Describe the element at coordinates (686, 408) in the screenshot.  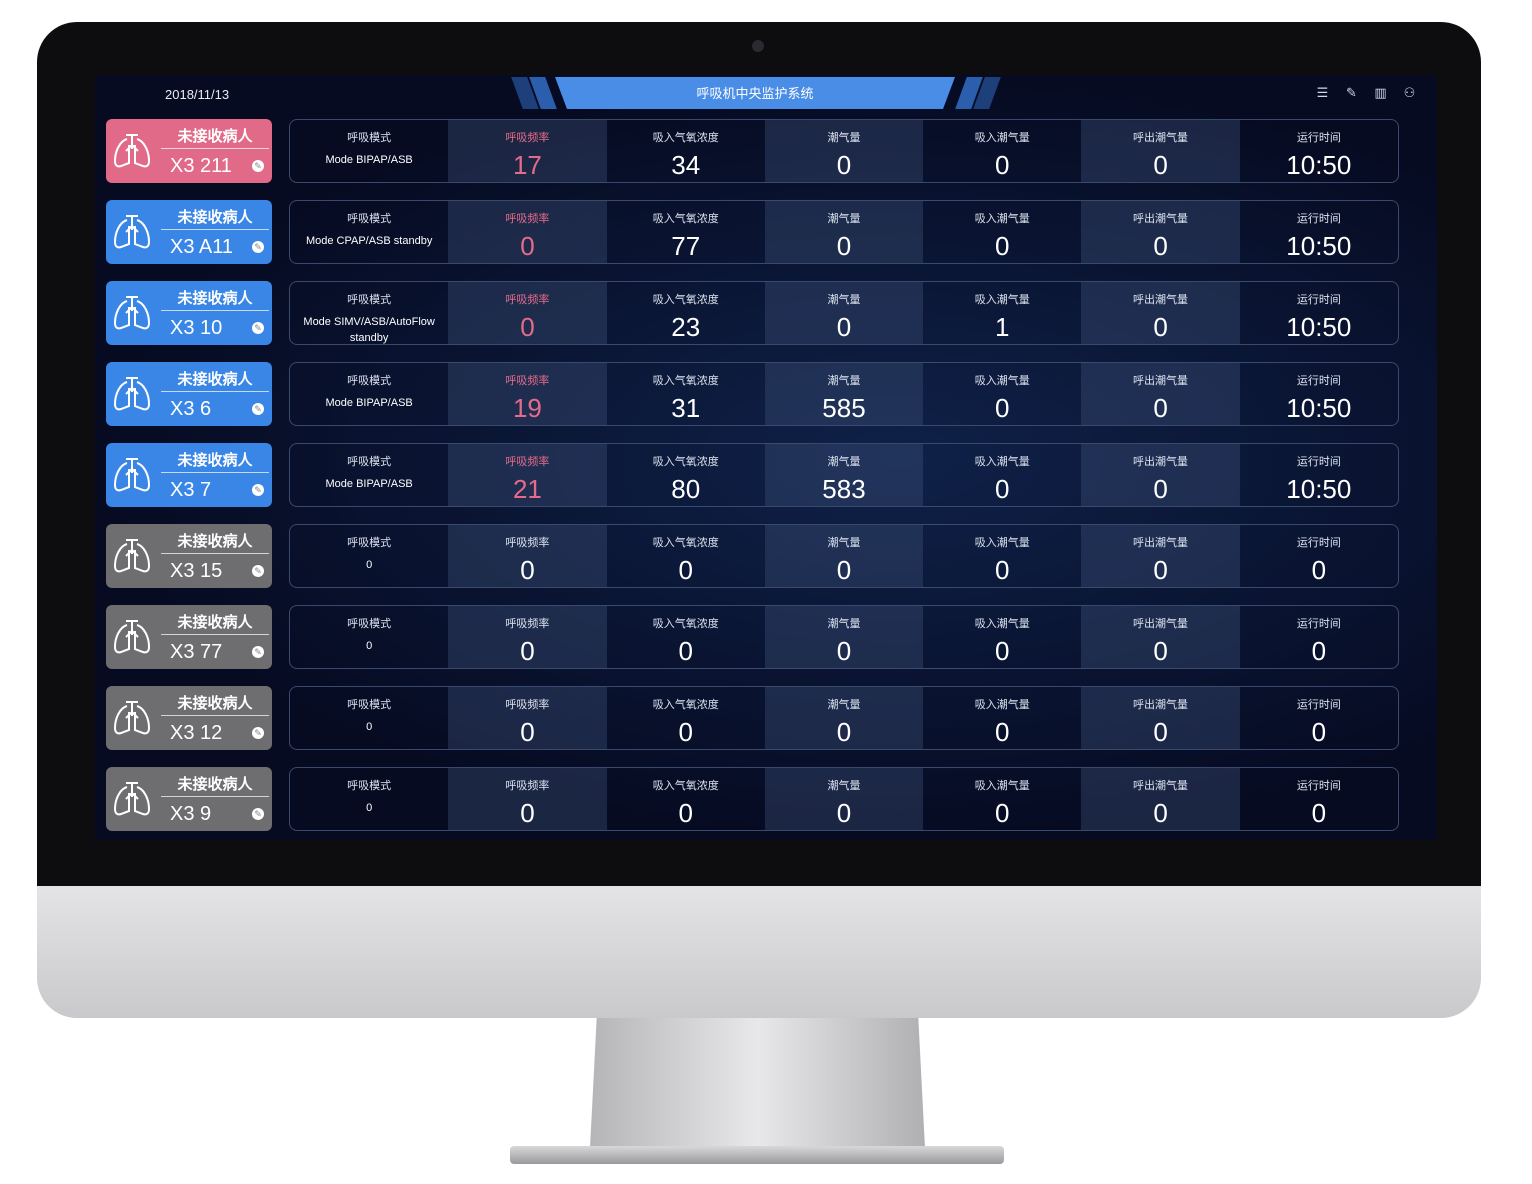
I see `parameter-value: 31` at that location.